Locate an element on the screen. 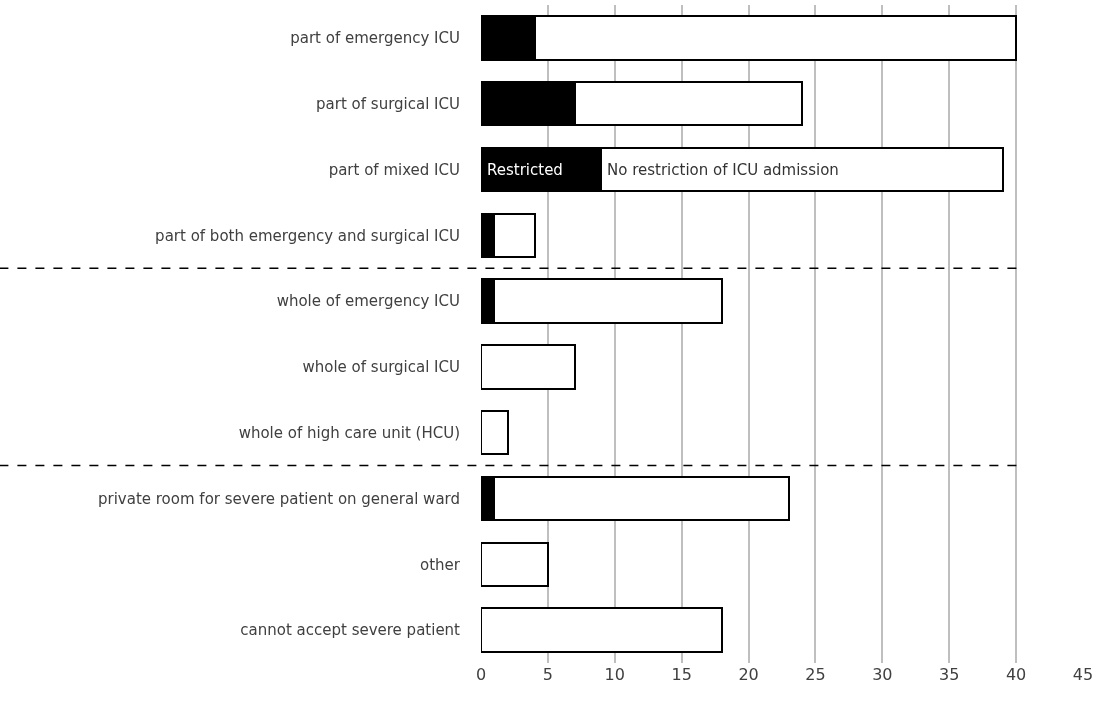 The image size is (1113, 705). x-tick-label: 25 is located at coordinates (815, 674).